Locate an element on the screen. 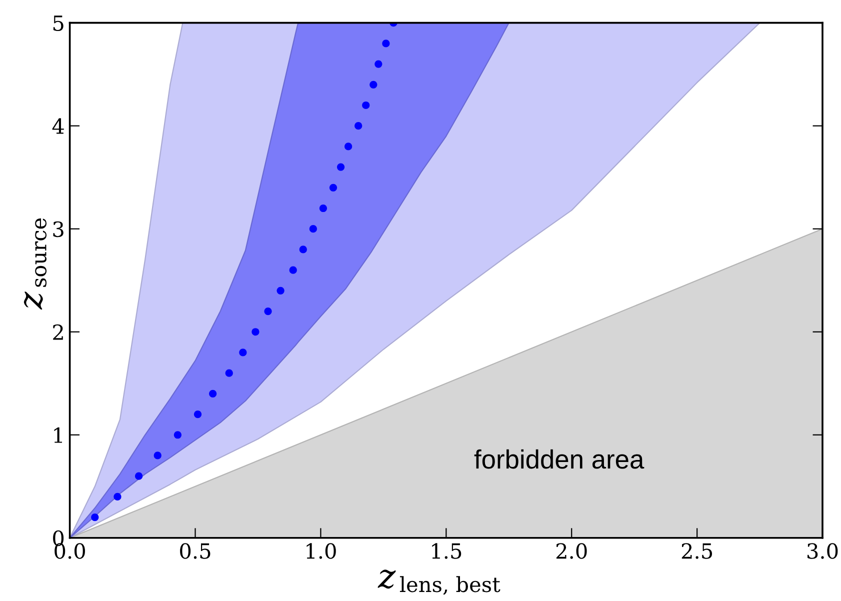  x-tick-label: 3.0 is located at coordinates (823, 551).